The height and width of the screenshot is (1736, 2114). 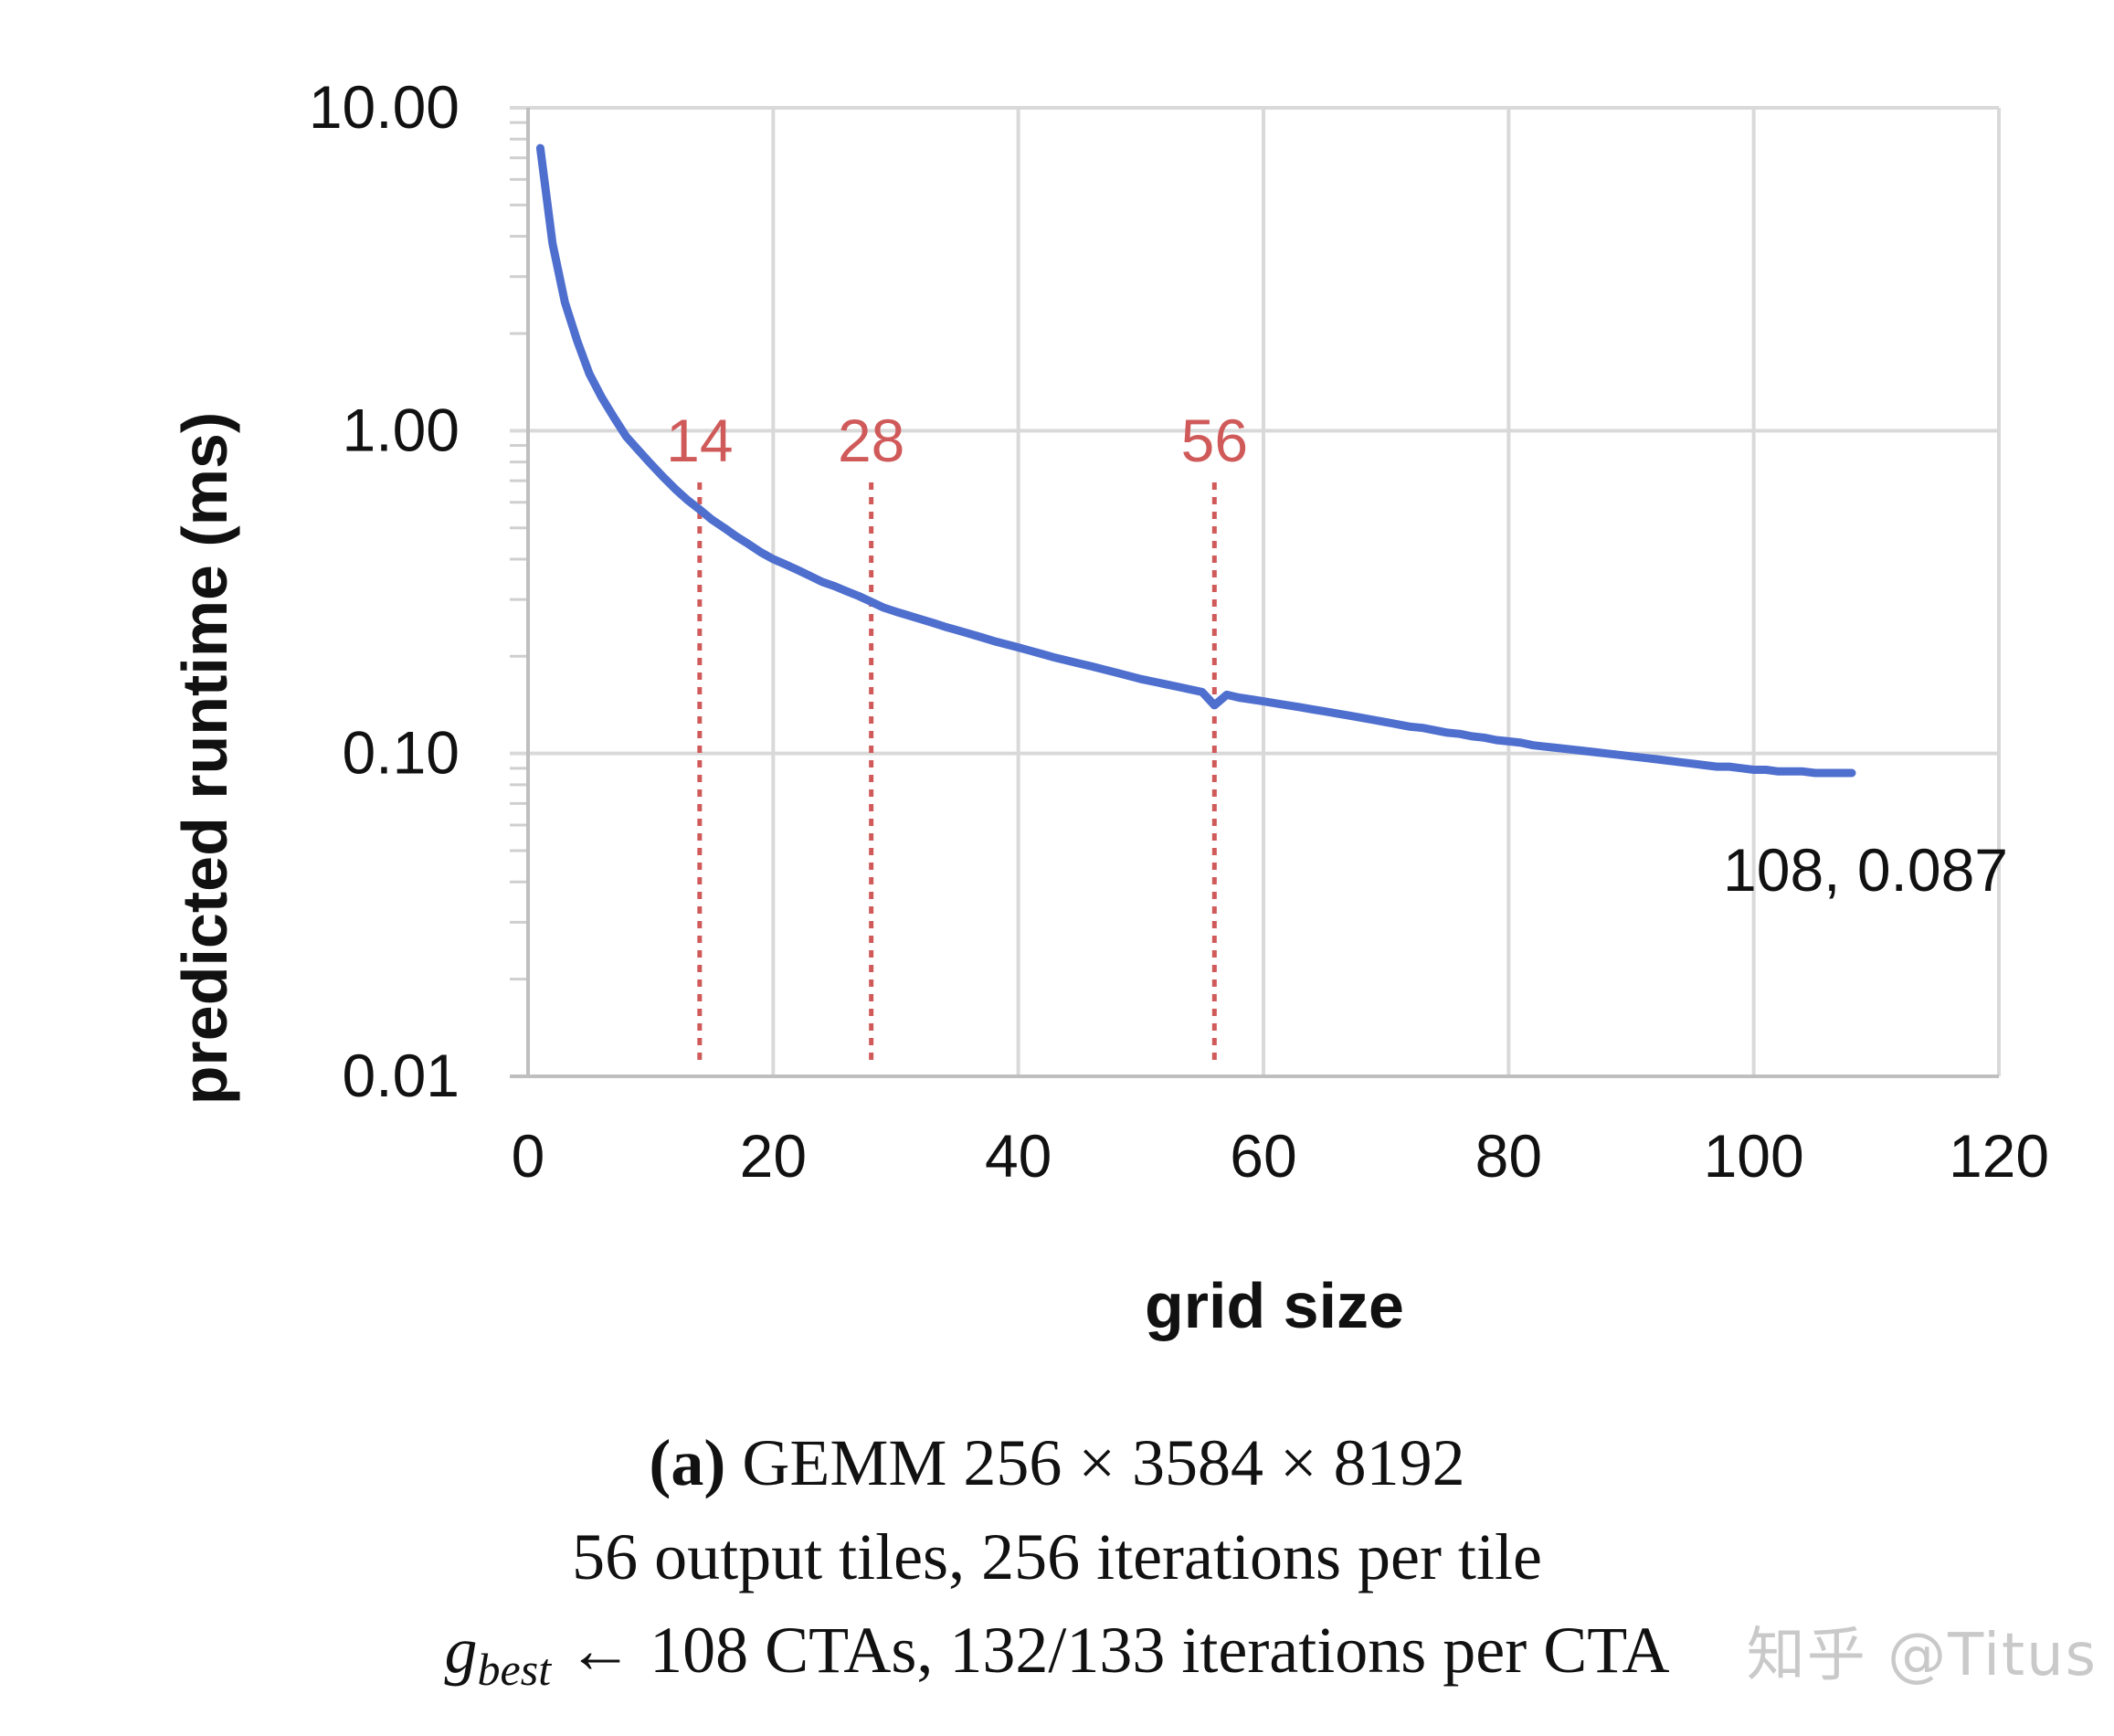 What do you see at coordinates (204, 758) in the screenshot?
I see `y-axis-label: predicted runtime (ms)` at bounding box center [204, 758].